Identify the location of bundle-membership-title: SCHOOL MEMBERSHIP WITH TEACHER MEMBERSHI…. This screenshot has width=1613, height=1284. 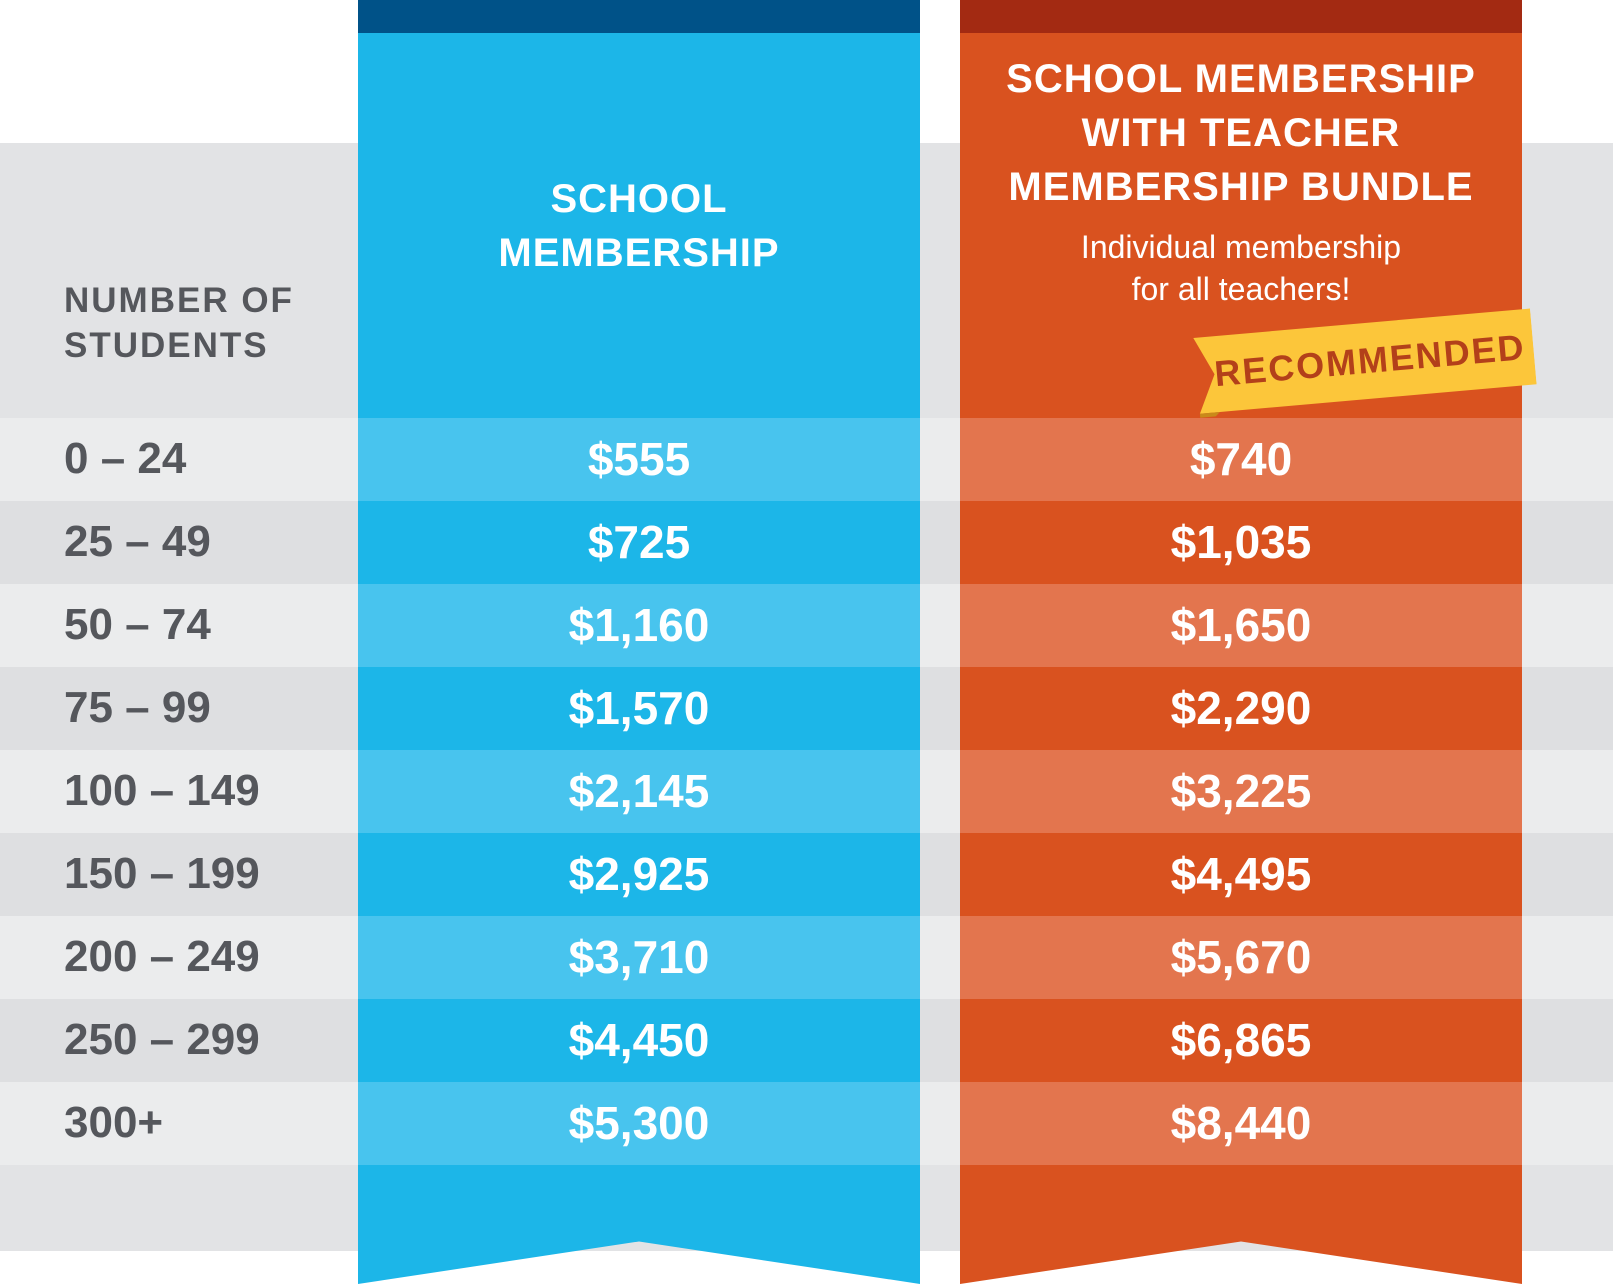
(1241, 133).